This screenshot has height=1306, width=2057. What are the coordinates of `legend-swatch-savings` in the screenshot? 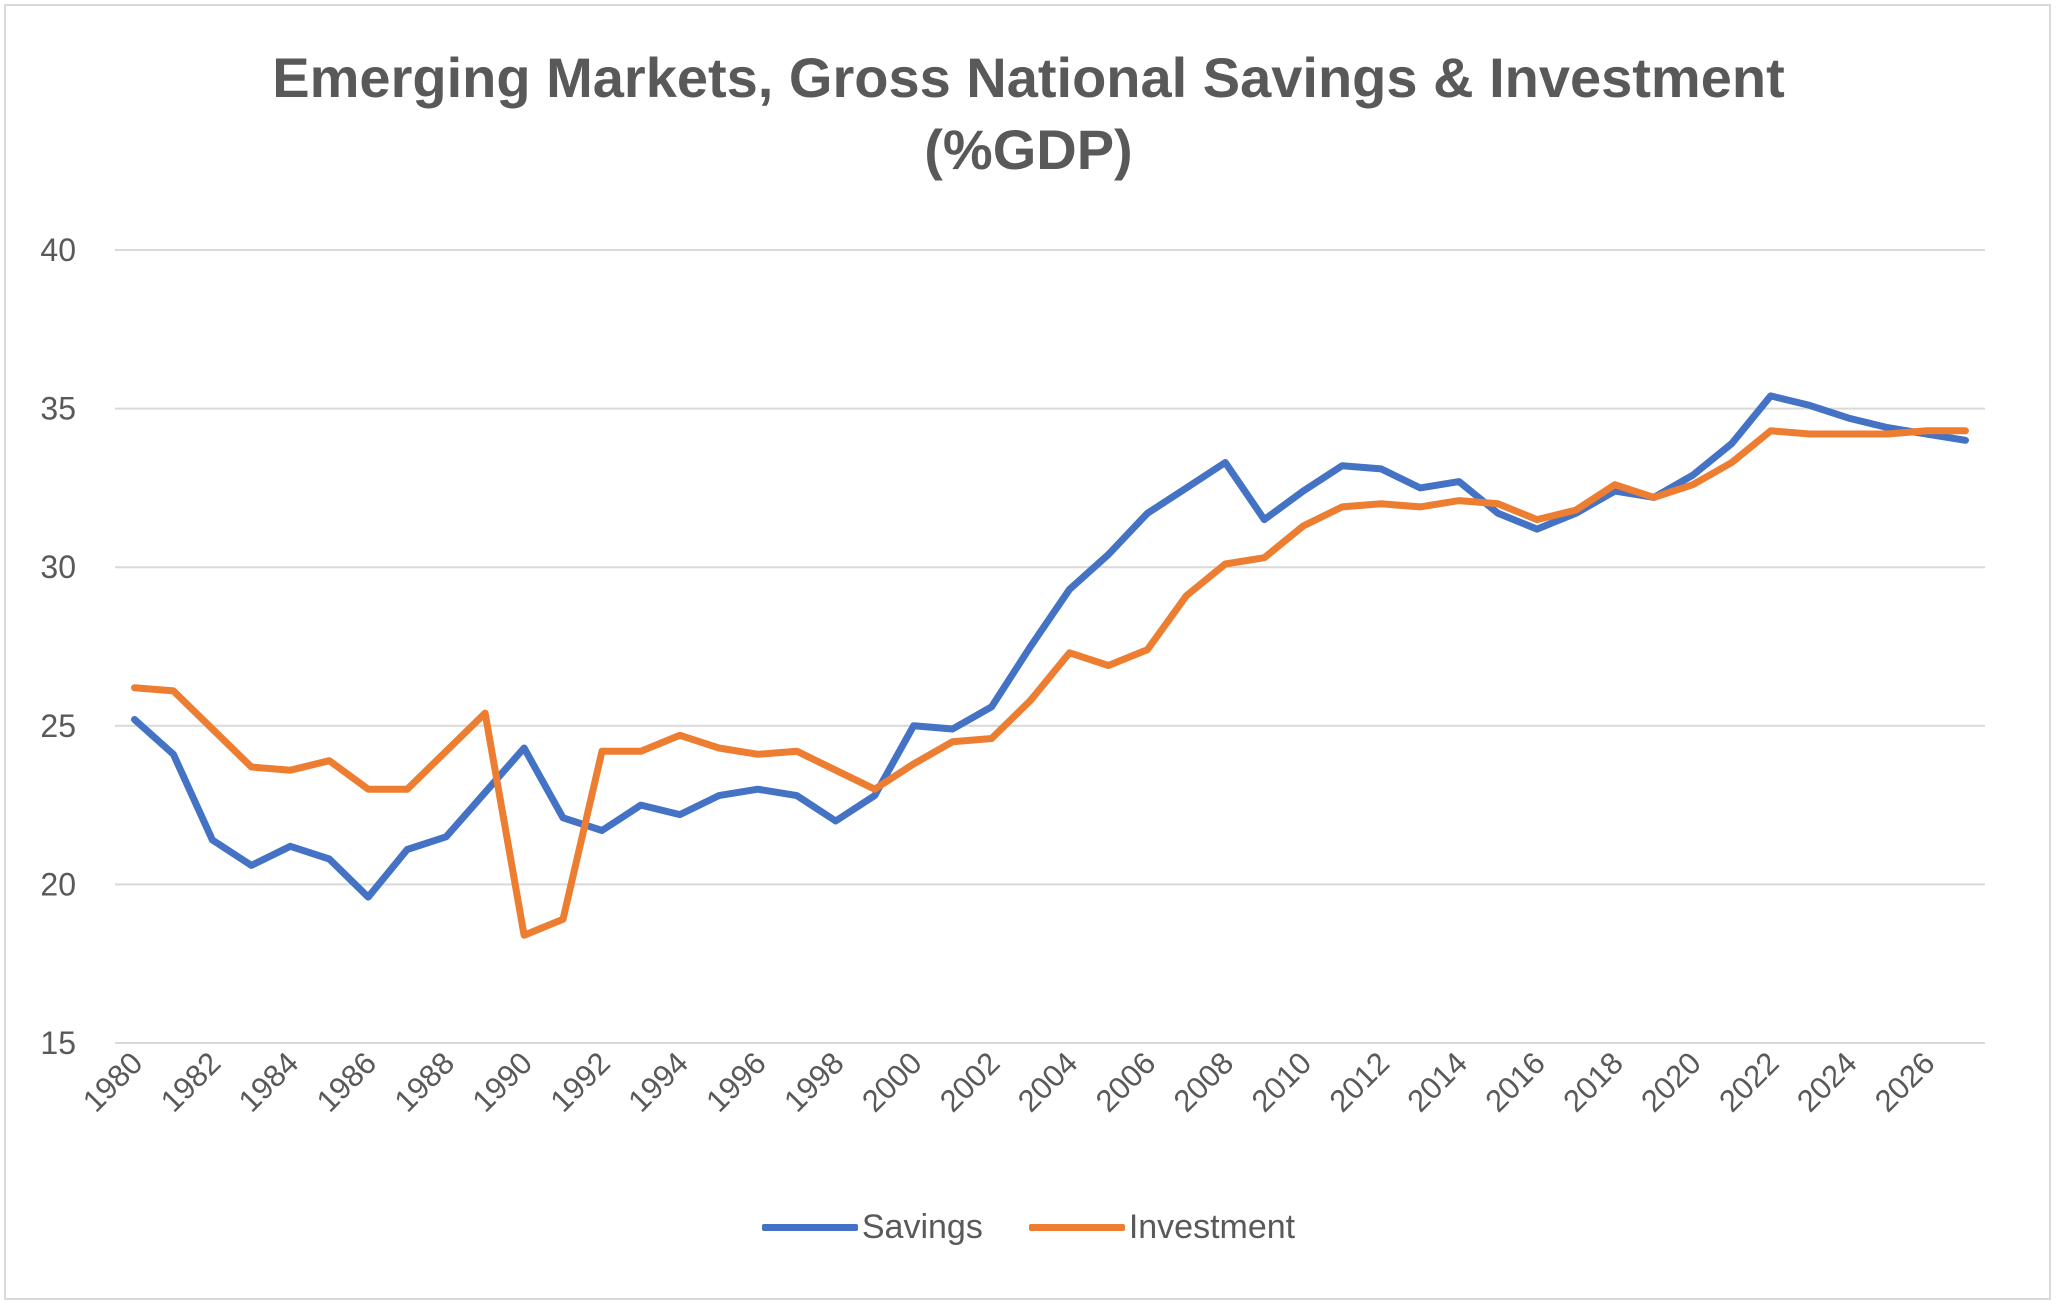 It's located at (809, 1227).